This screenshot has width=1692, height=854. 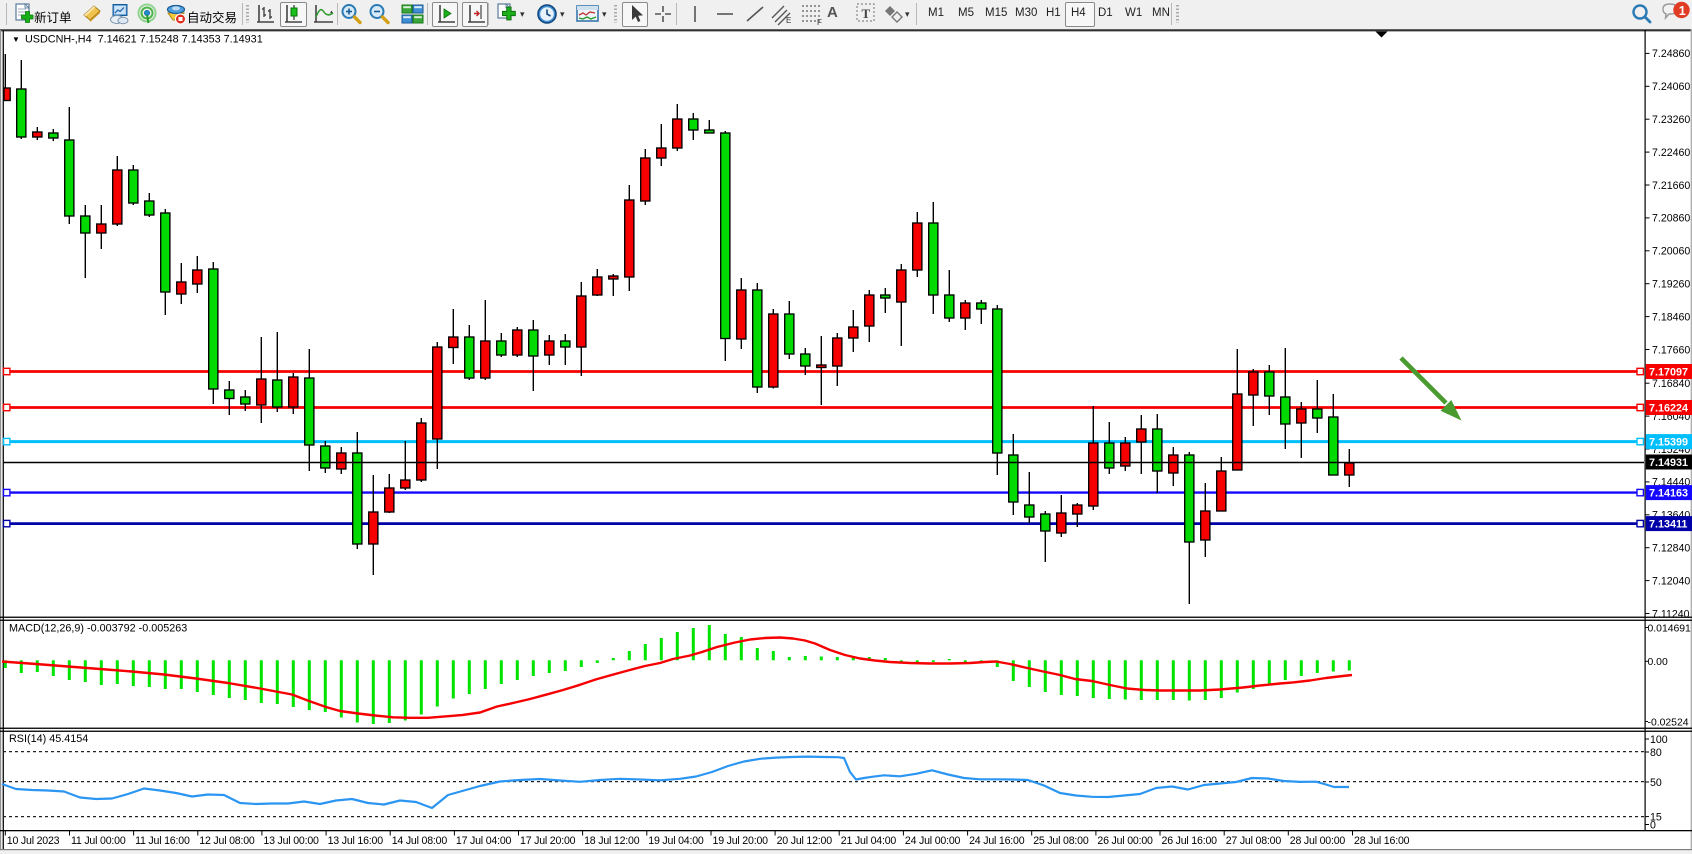 What do you see at coordinates (997, 841) in the screenshot?
I see `svg-text: 24 Jul 16:00` at bounding box center [997, 841].